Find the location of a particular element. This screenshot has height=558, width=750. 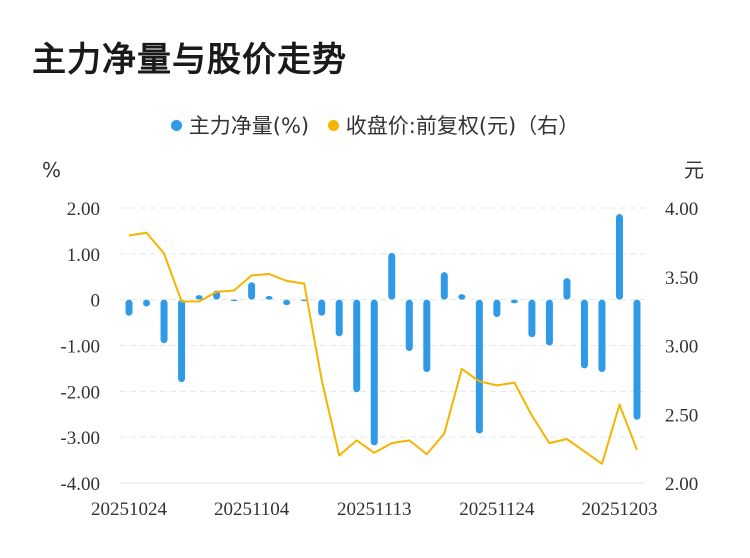

x-tick-label: 20251124 is located at coordinates (497, 509).